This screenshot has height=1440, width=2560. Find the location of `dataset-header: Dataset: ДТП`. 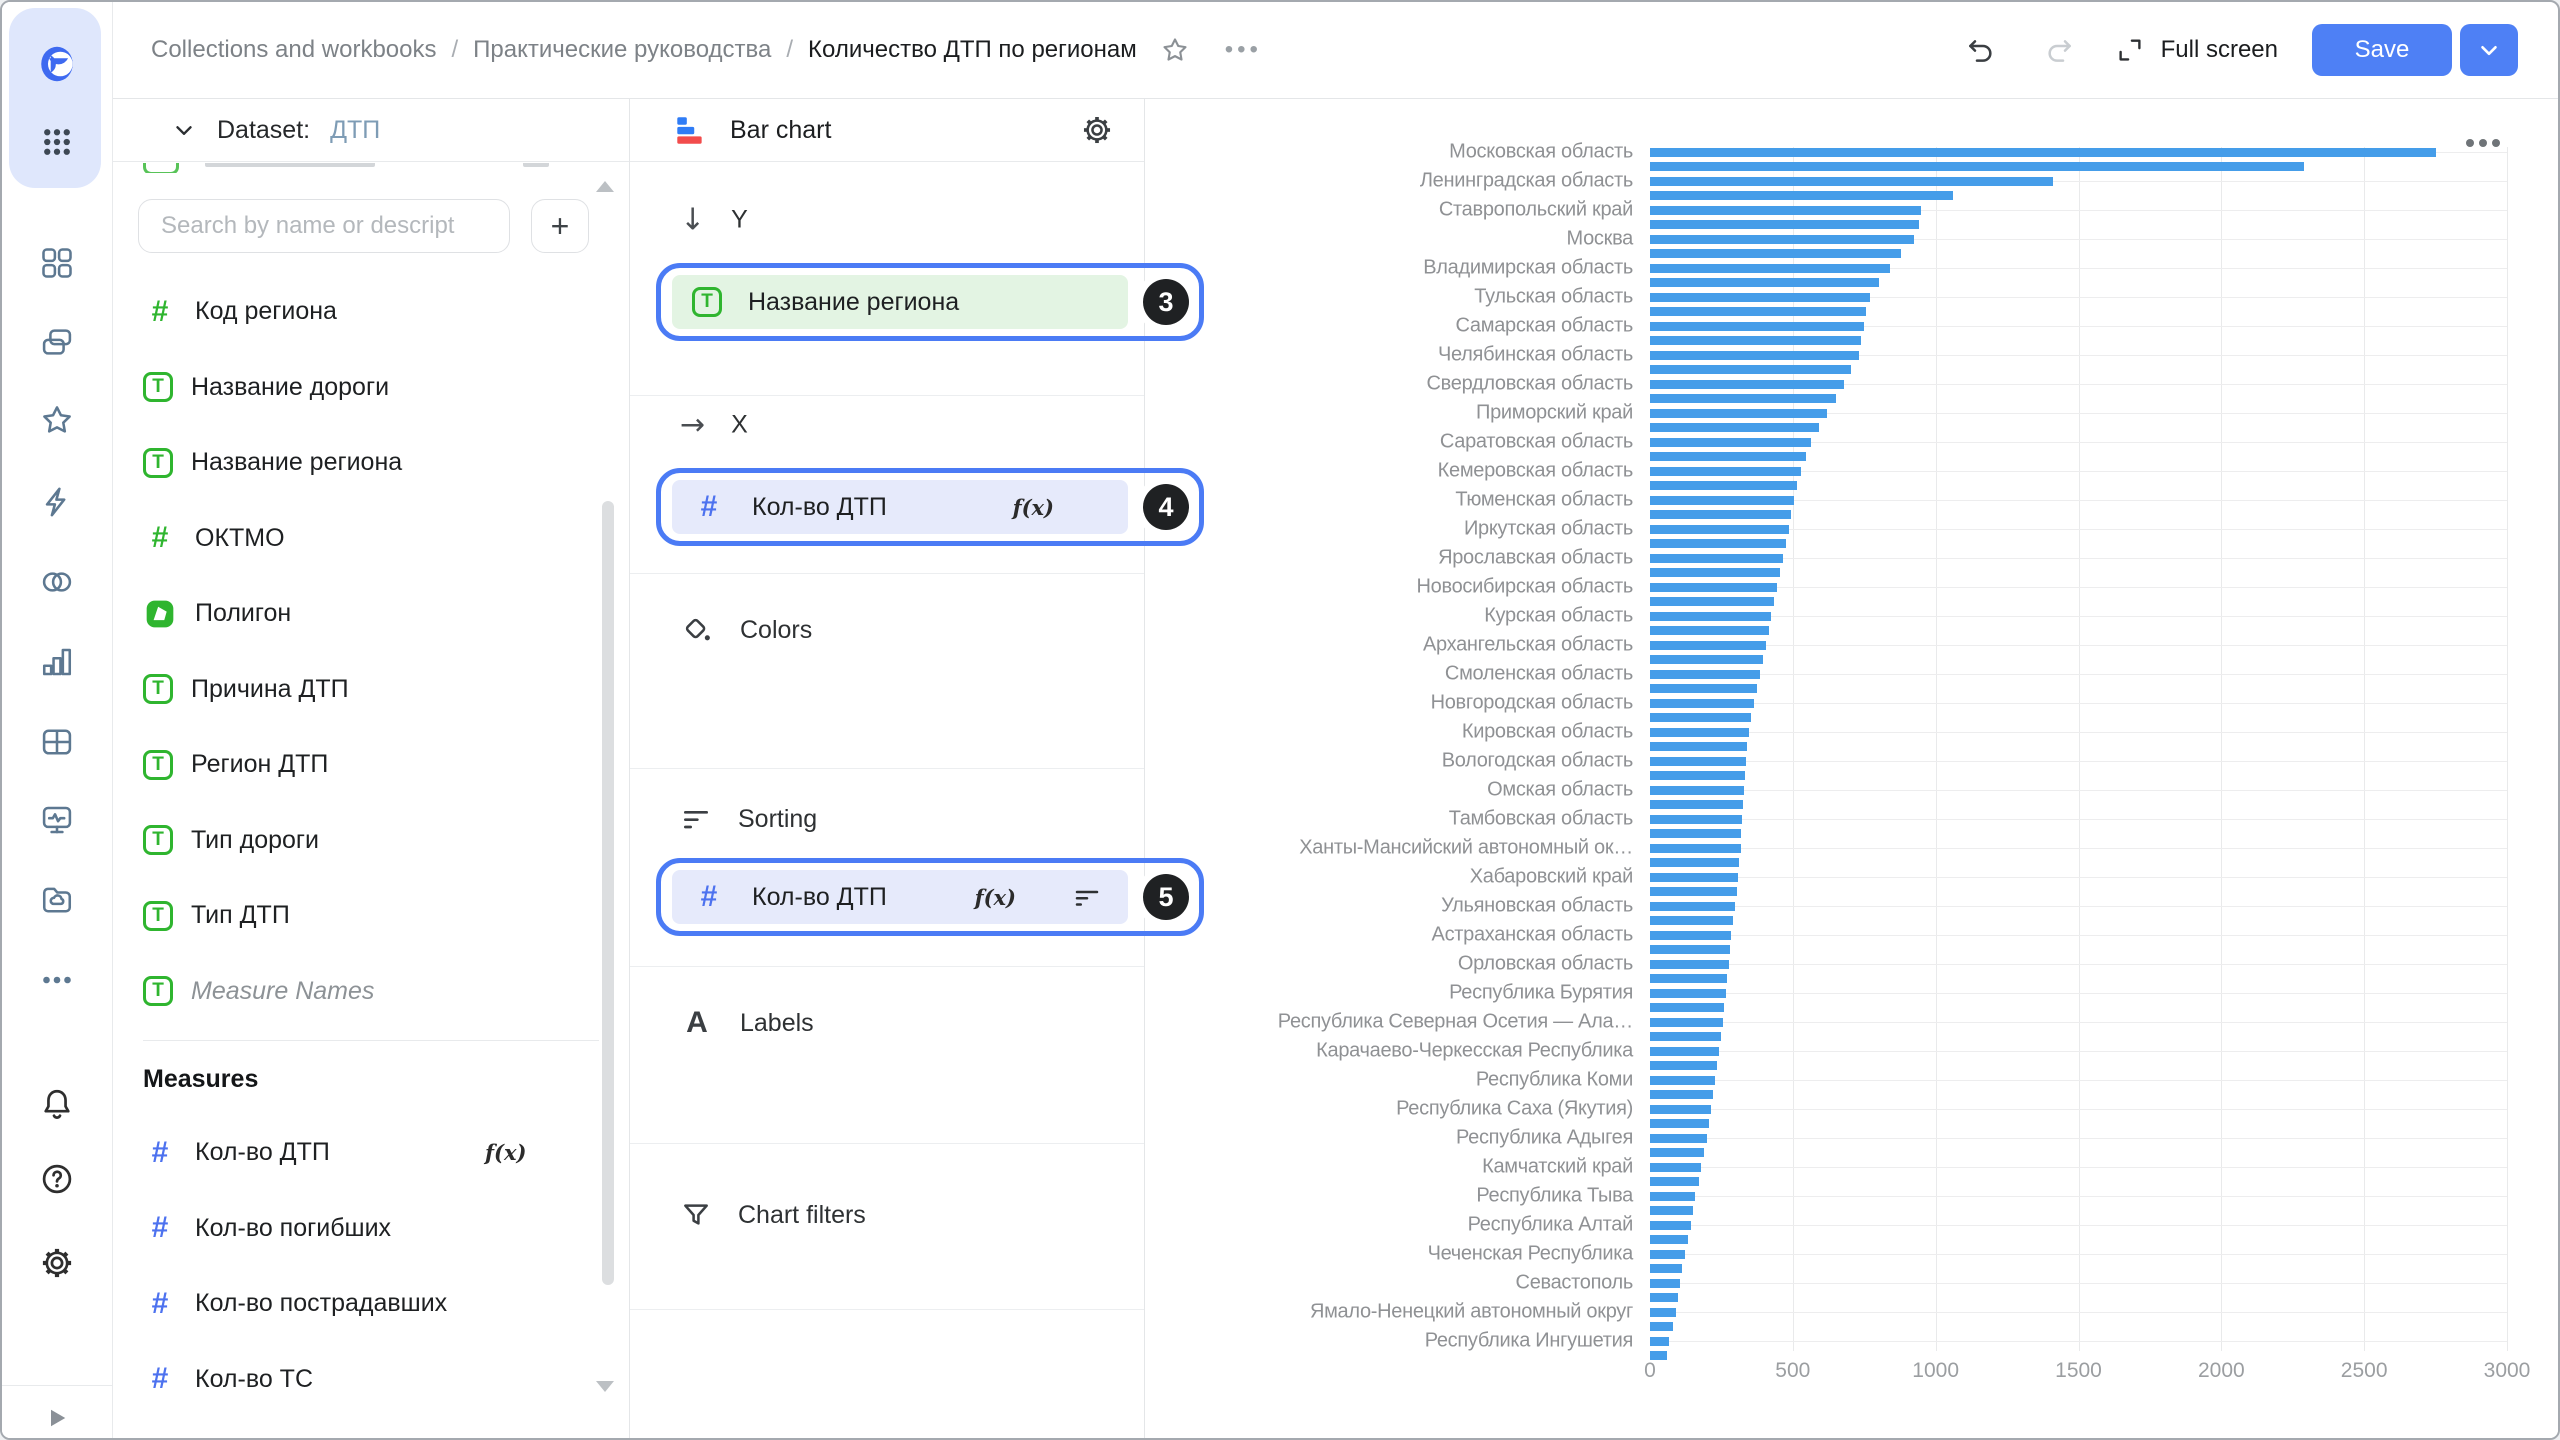

dataset-header: Dataset: ДТП is located at coordinates (371, 130).